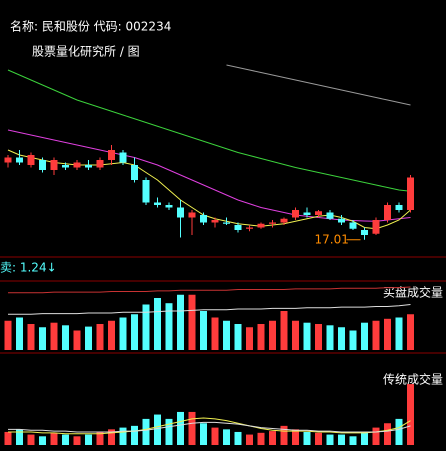 The image size is (446, 451). What do you see at coordinates (86, 51) in the screenshot?
I see `chart-subtitle: 股票量化研究所 / 图` at bounding box center [86, 51].